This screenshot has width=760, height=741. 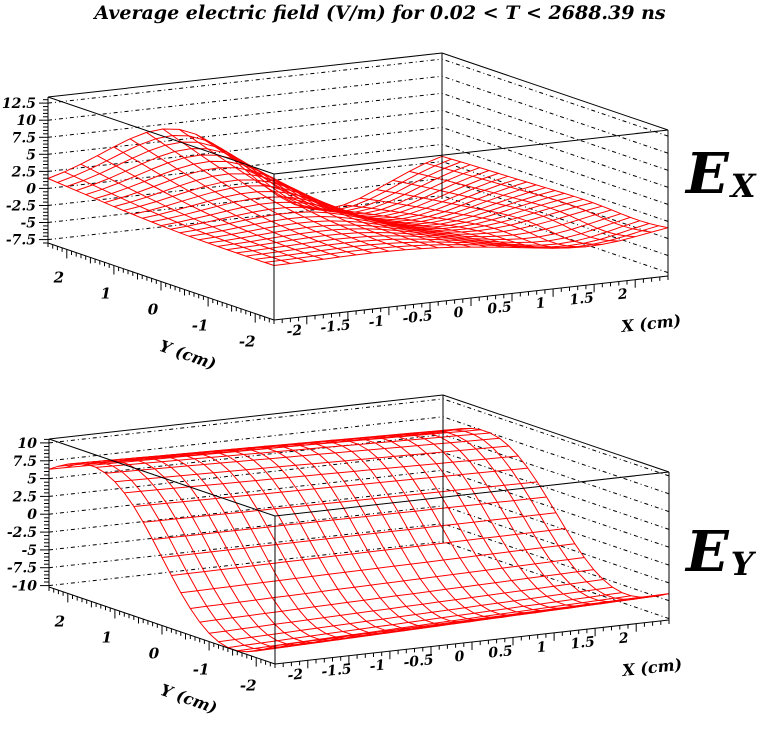 I want to click on plot-label-ey-main: E, so click(x=707, y=552).